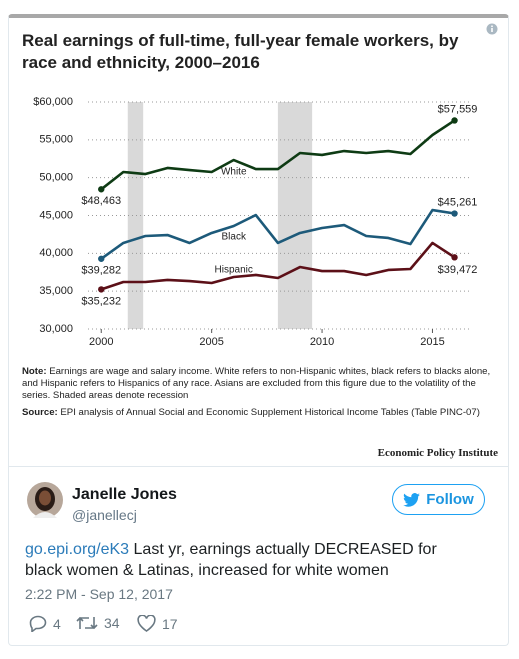 The width and height of the screenshot is (519, 659). Describe the element at coordinates (234, 237) in the screenshot. I see `series-label: Black` at that location.